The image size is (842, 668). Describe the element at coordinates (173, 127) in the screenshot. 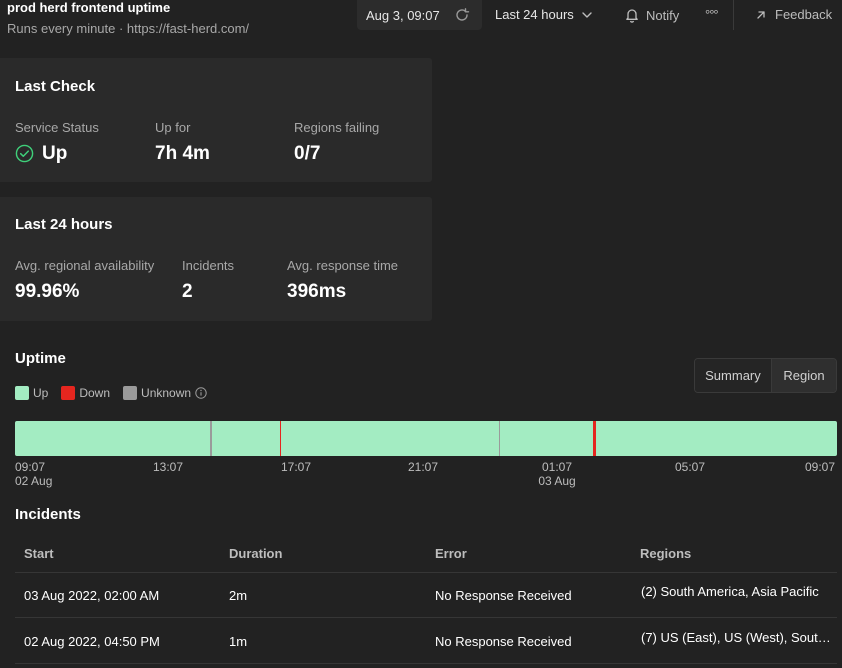

I see `up-for-label: Up for` at that location.